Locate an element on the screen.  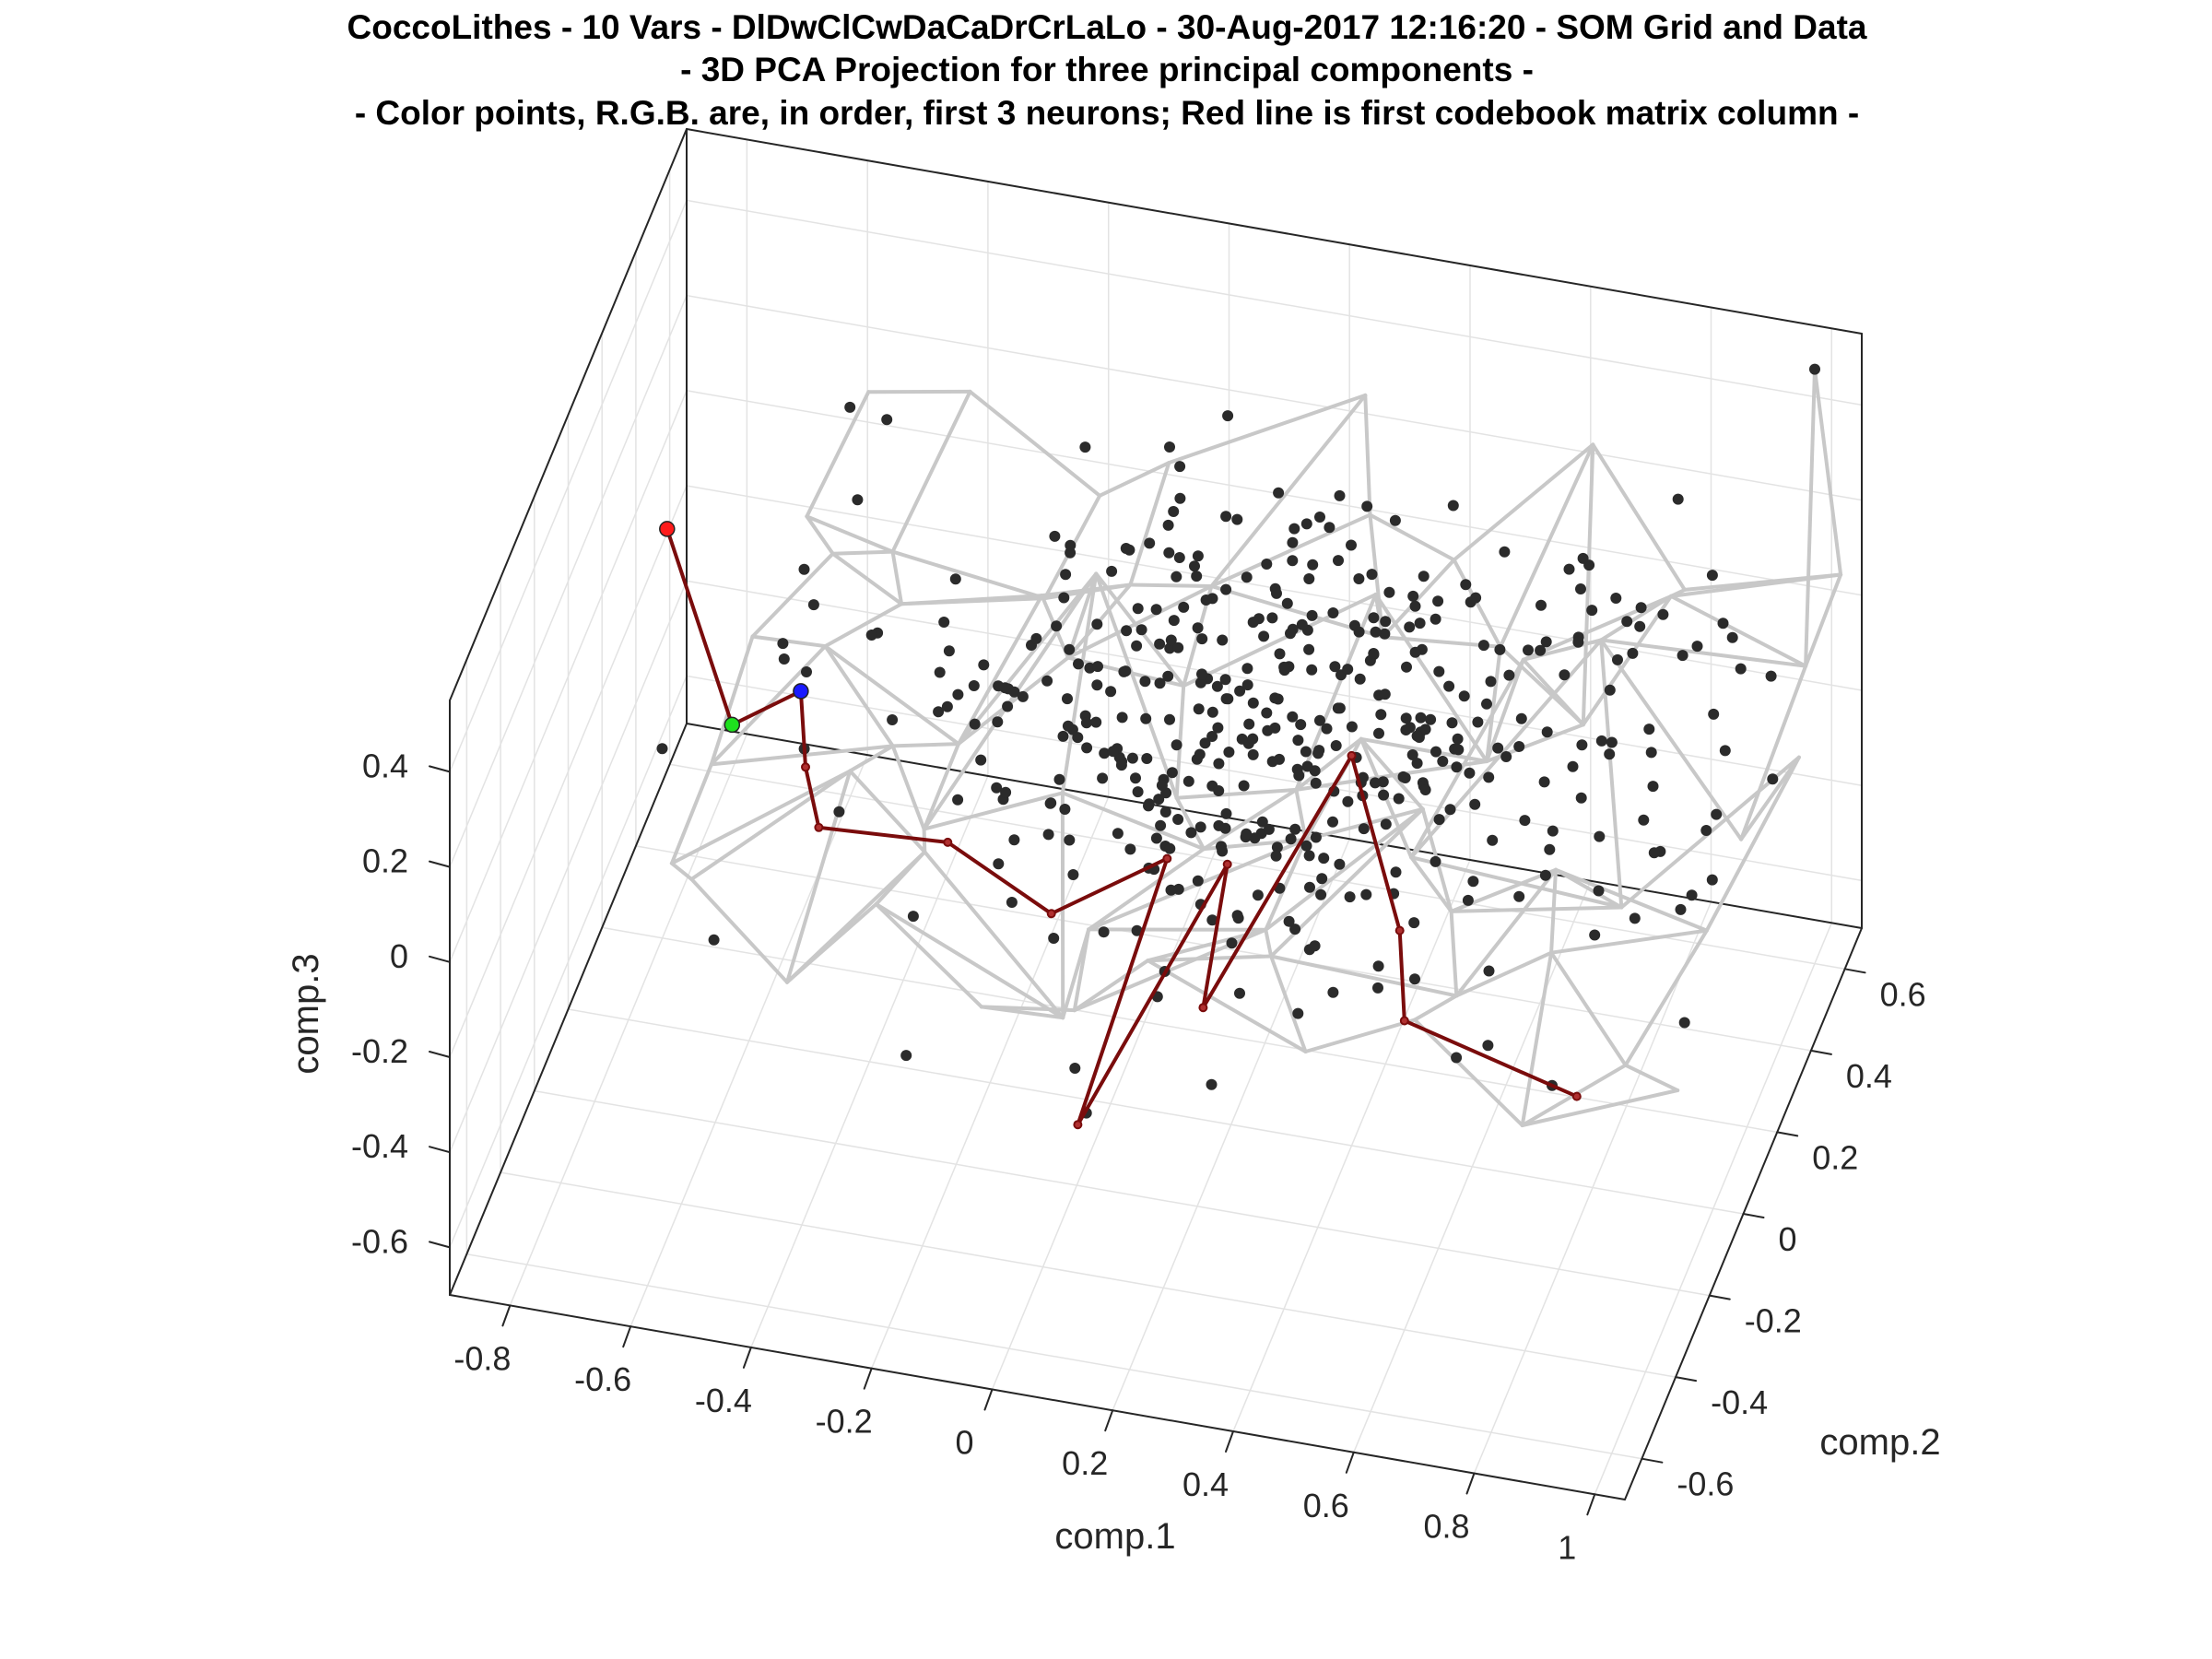
z-axis-label: comp.3 is located at coordinates (306, 1013).